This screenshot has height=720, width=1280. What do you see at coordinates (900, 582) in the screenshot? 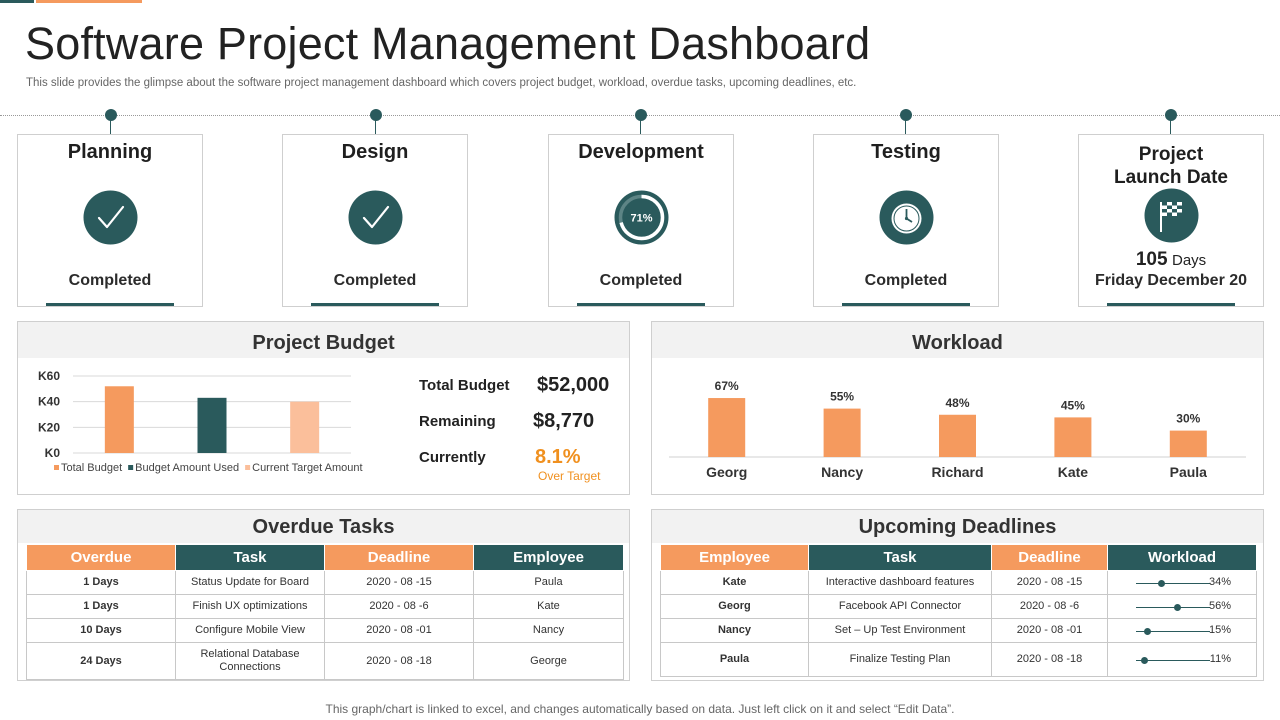
I see `task-cell: Interactive dashboard features` at bounding box center [900, 582].